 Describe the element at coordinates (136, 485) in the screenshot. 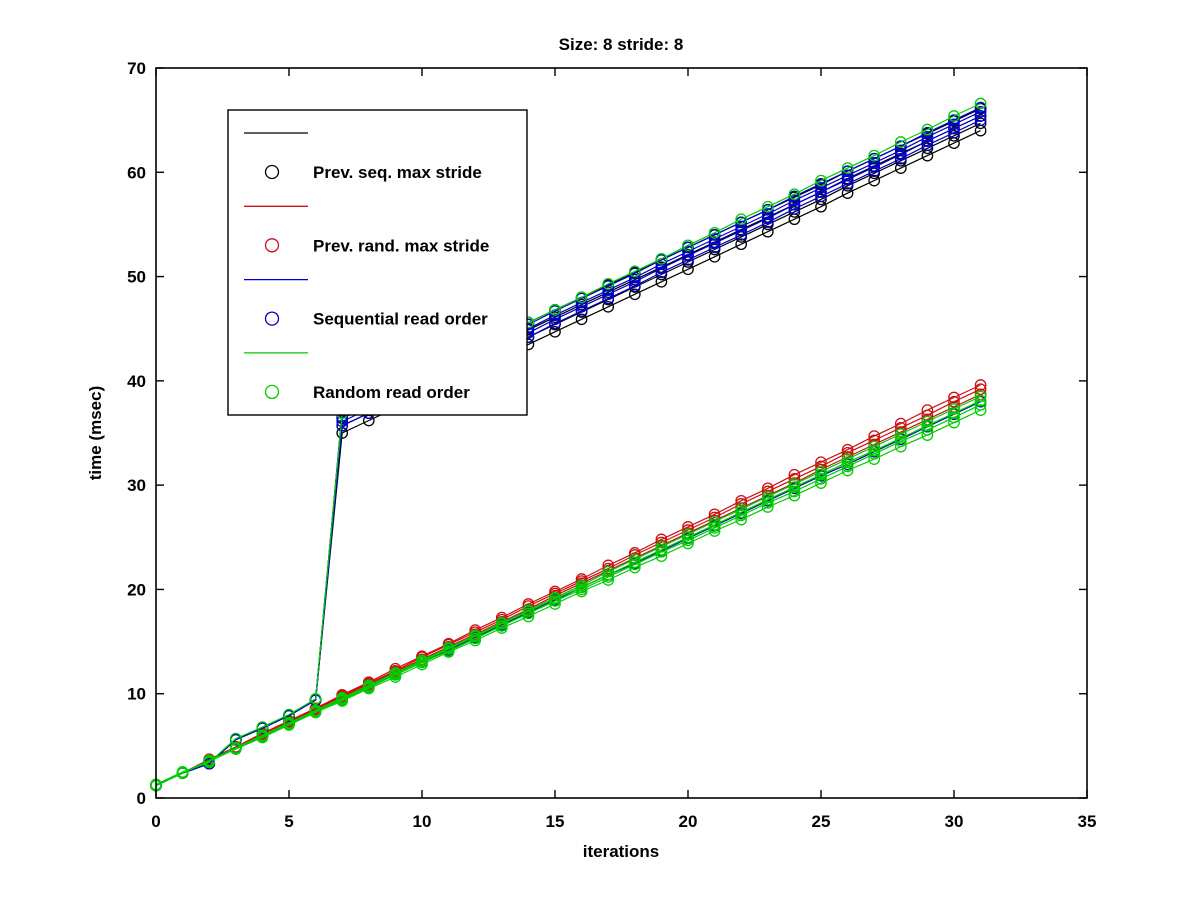

I see `y-tick-label: 30` at that location.